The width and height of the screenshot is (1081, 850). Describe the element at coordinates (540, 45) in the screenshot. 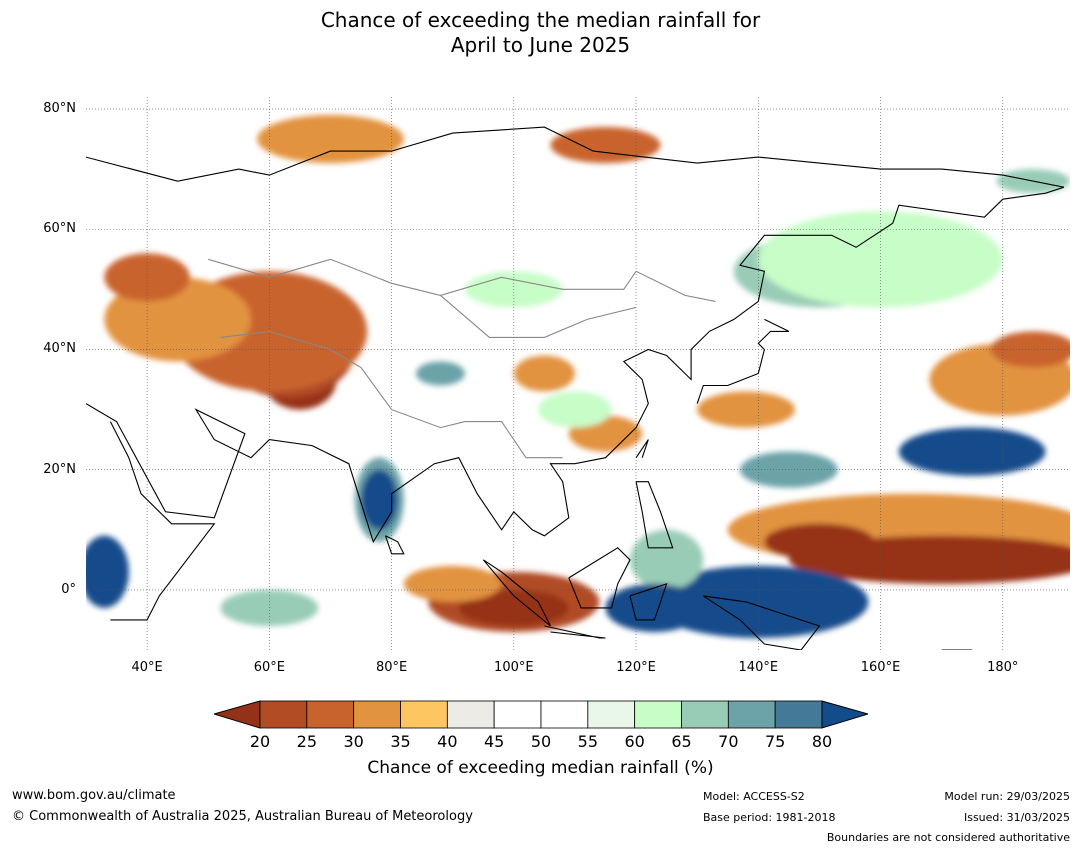

I see `map-title-line2: April to June 2025` at that location.